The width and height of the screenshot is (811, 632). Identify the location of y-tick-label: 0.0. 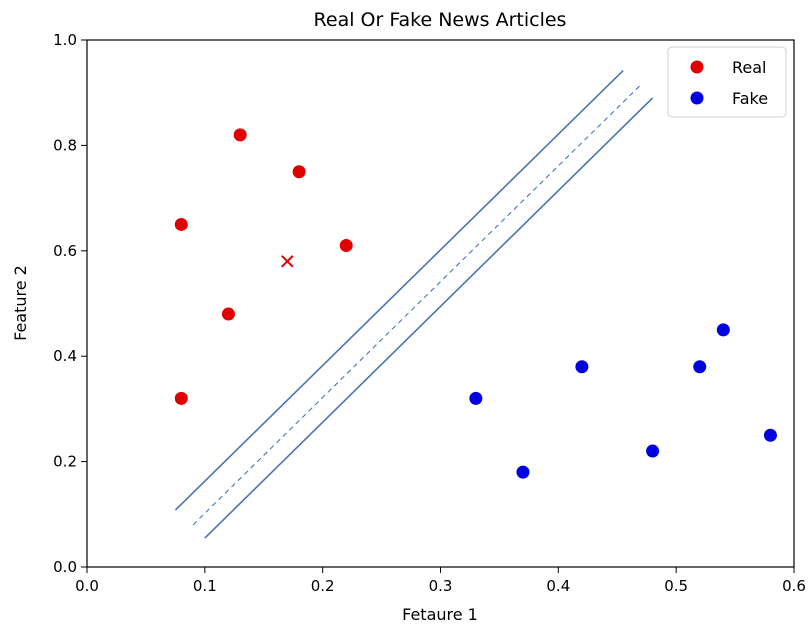
(65, 567).